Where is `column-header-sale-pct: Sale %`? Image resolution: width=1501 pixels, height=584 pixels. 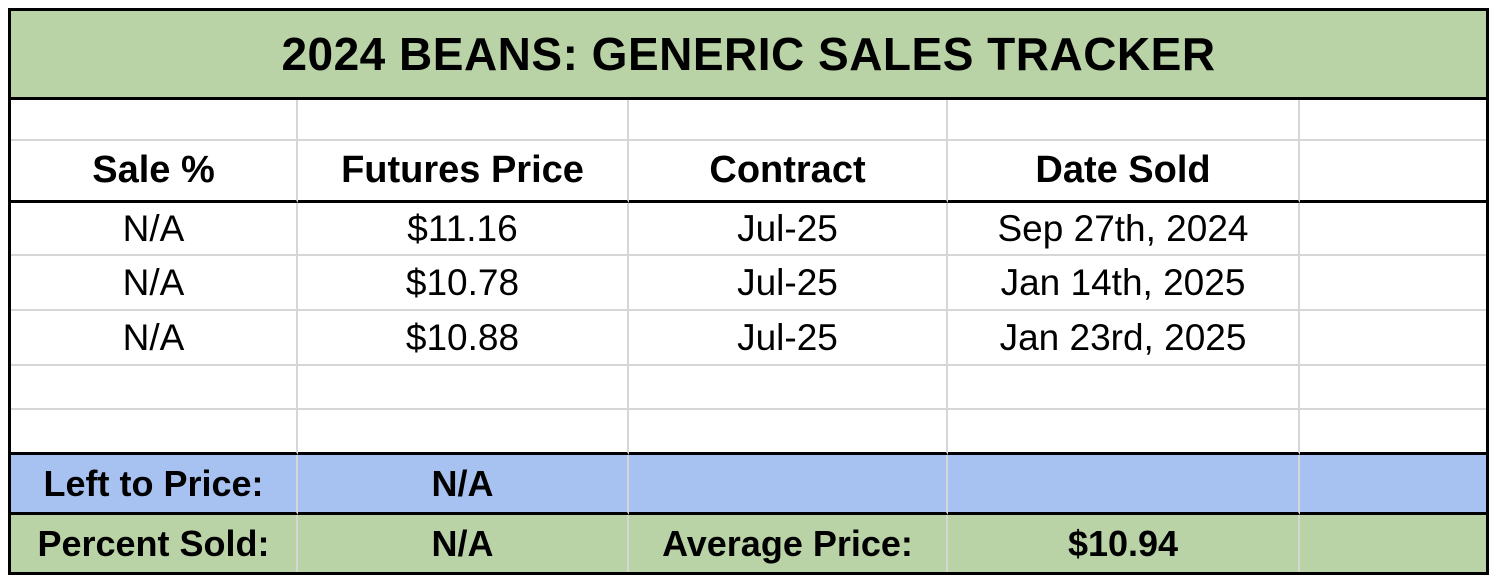
column-header-sale-pct: Sale % is located at coordinates (154, 172).